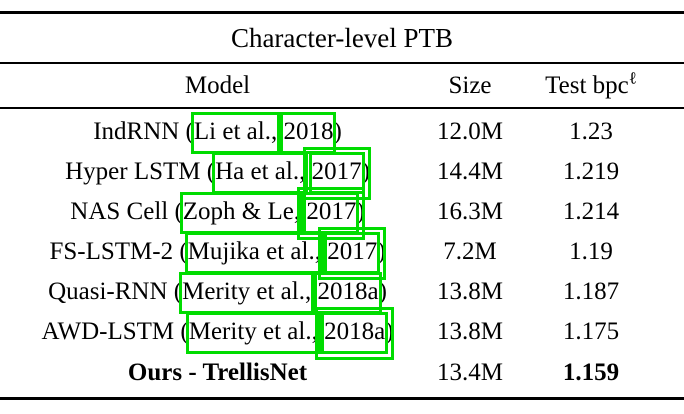 The width and height of the screenshot is (684, 414). Describe the element at coordinates (342, 398) in the screenshot. I see `table-bottom-rule` at that location.